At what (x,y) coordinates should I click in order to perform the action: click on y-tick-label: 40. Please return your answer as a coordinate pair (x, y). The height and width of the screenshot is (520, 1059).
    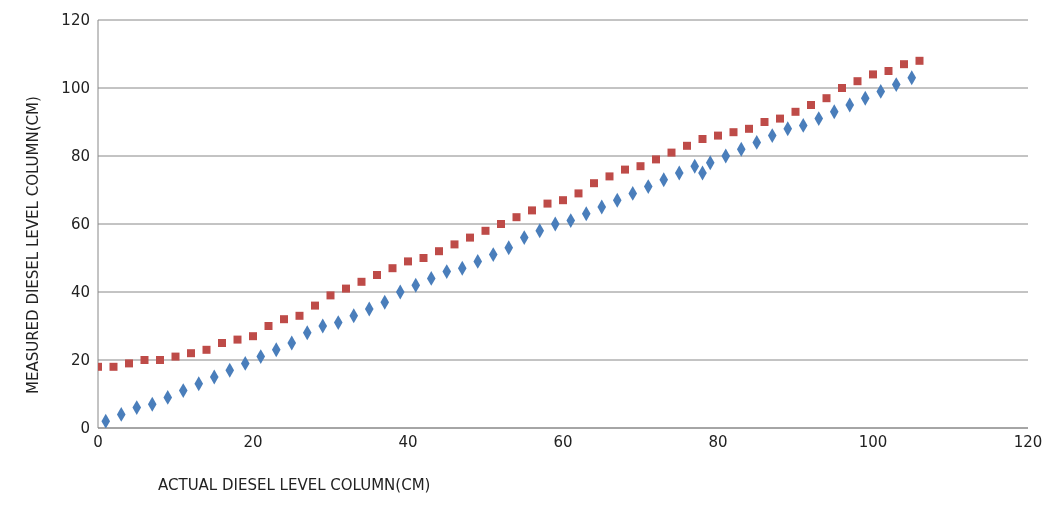
    Looking at the image, I should click on (80, 292).